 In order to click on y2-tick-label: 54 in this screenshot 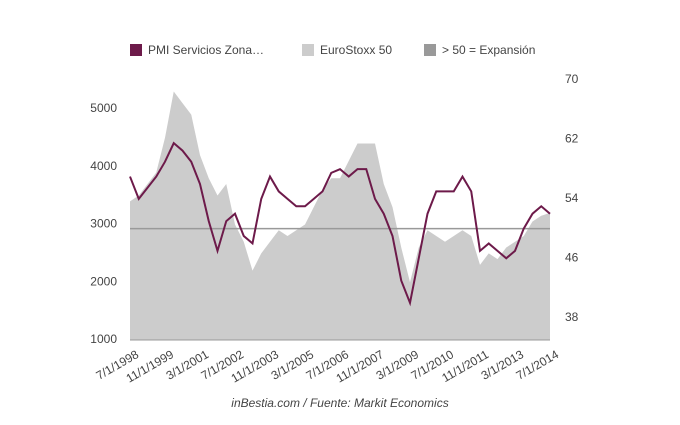, I will do `click(572, 198)`.